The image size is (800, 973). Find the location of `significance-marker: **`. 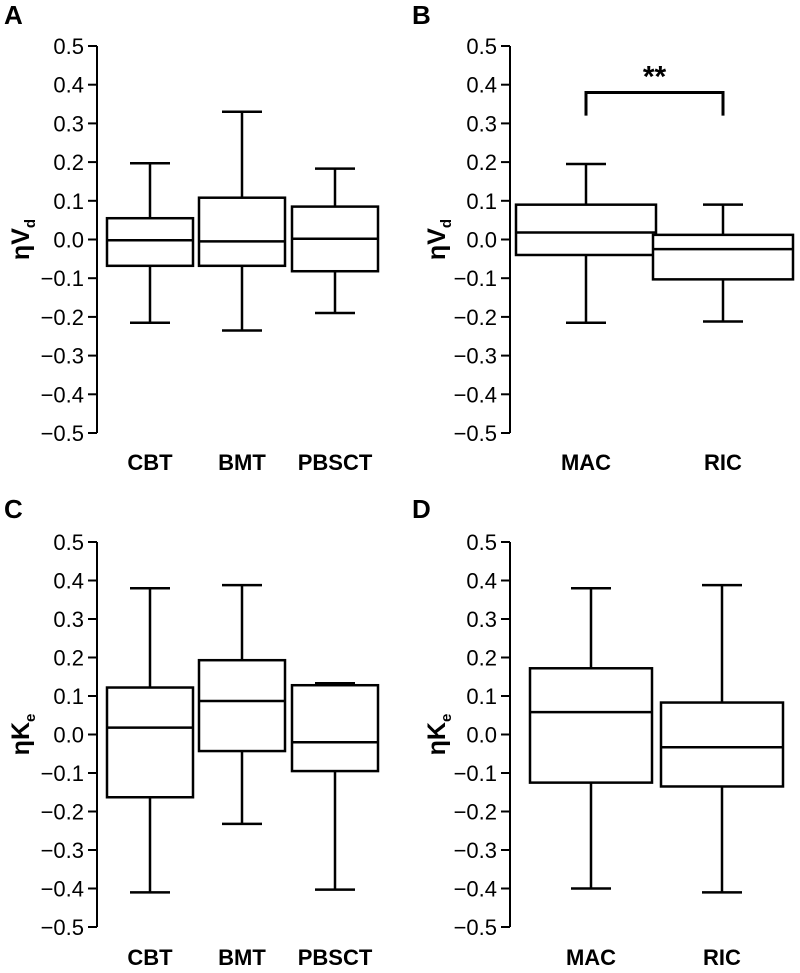

significance-marker: ** is located at coordinates (655, 76).